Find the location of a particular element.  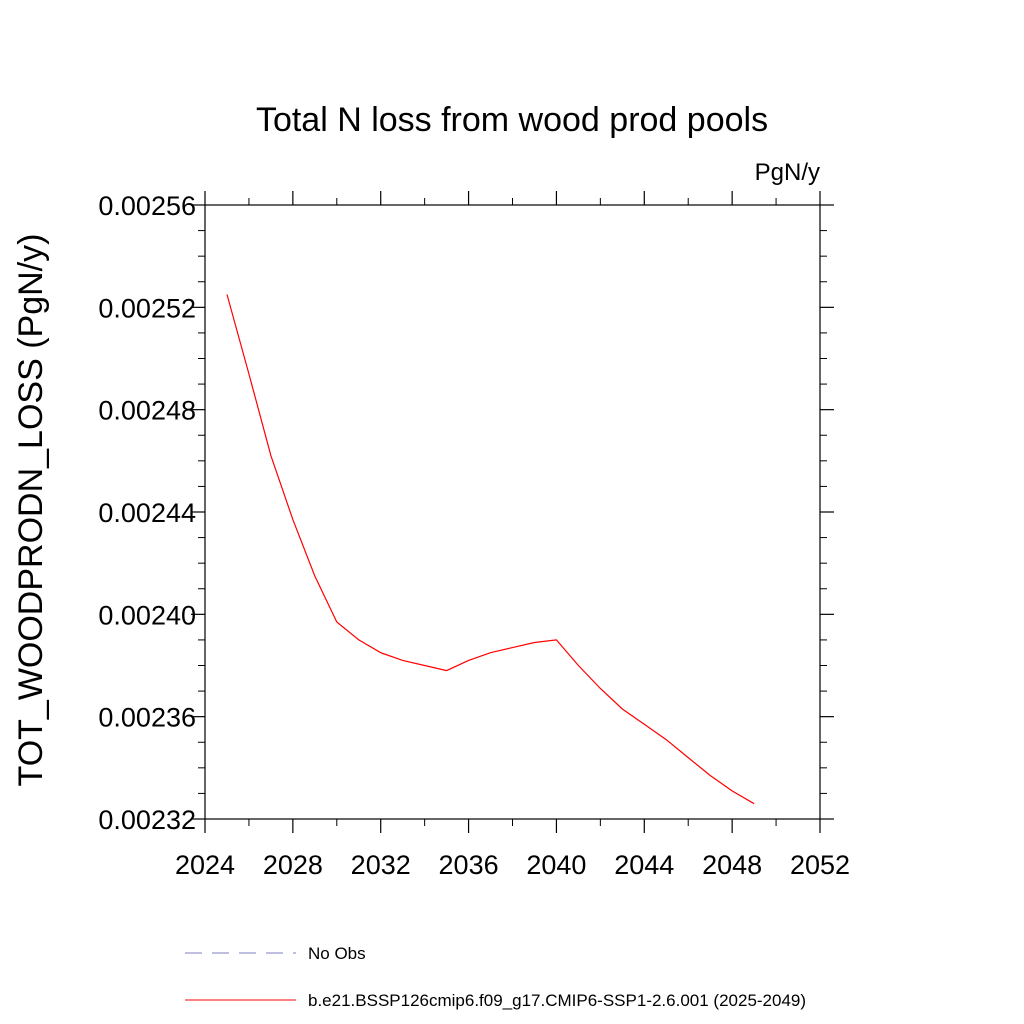

y-tick-label: 0.00256 is located at coordinates (147, 206).